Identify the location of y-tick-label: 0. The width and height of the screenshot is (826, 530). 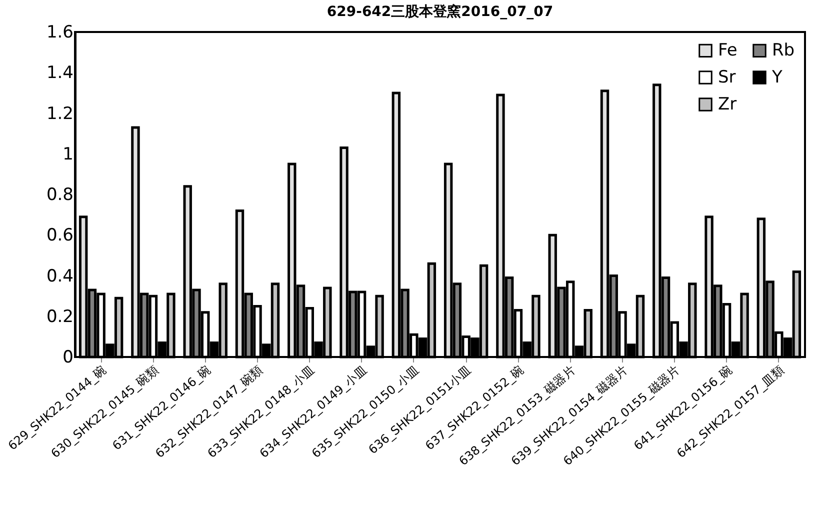
(68, 358).